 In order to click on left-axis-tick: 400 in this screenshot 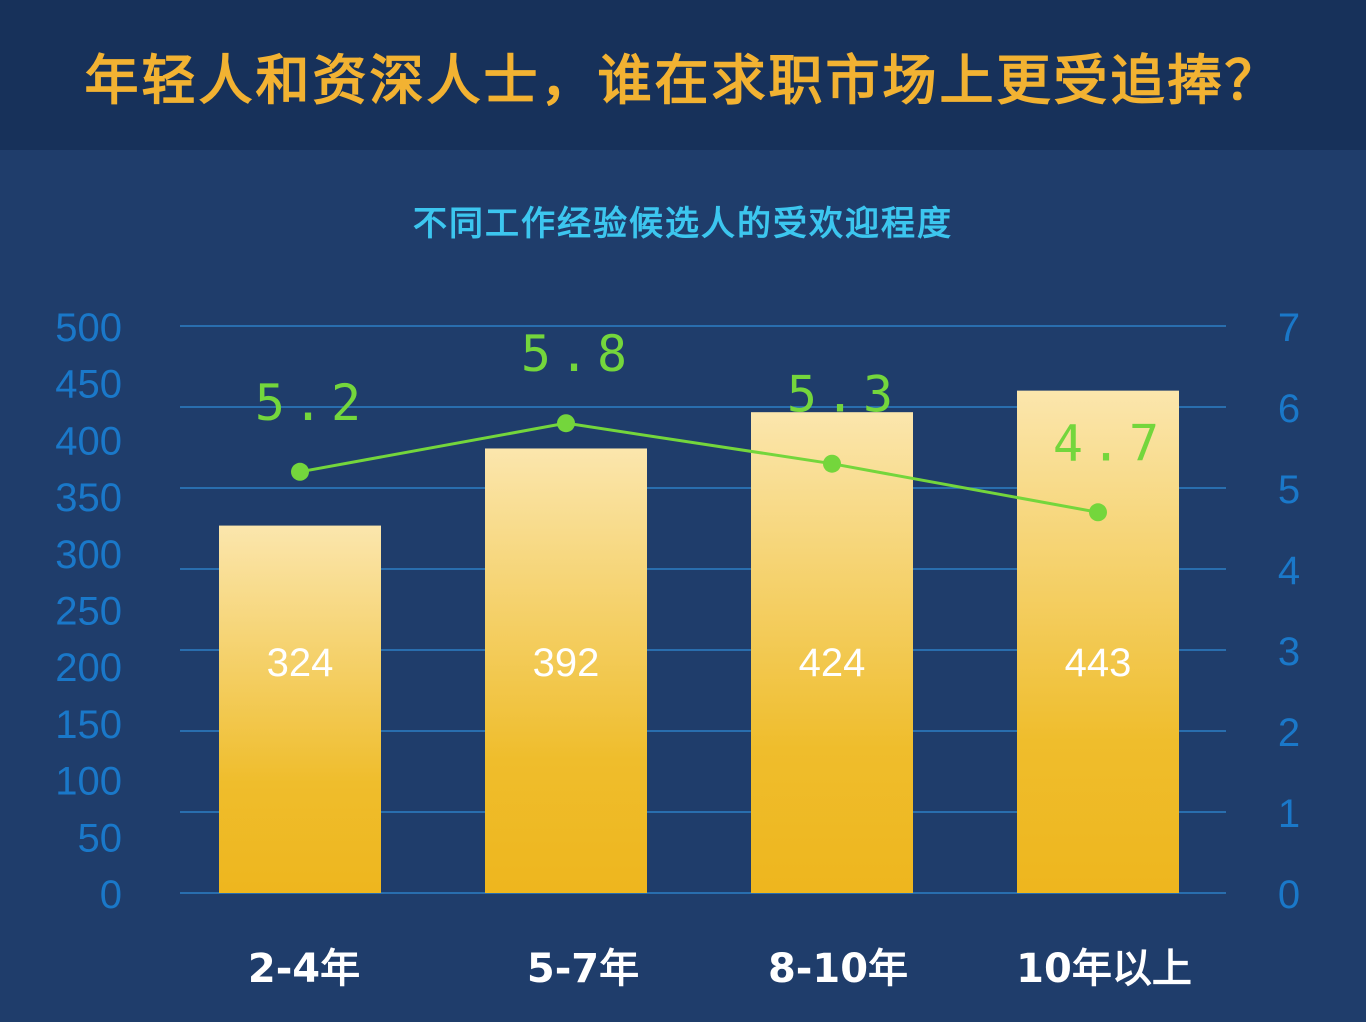, I will do `click(88, 441)`.